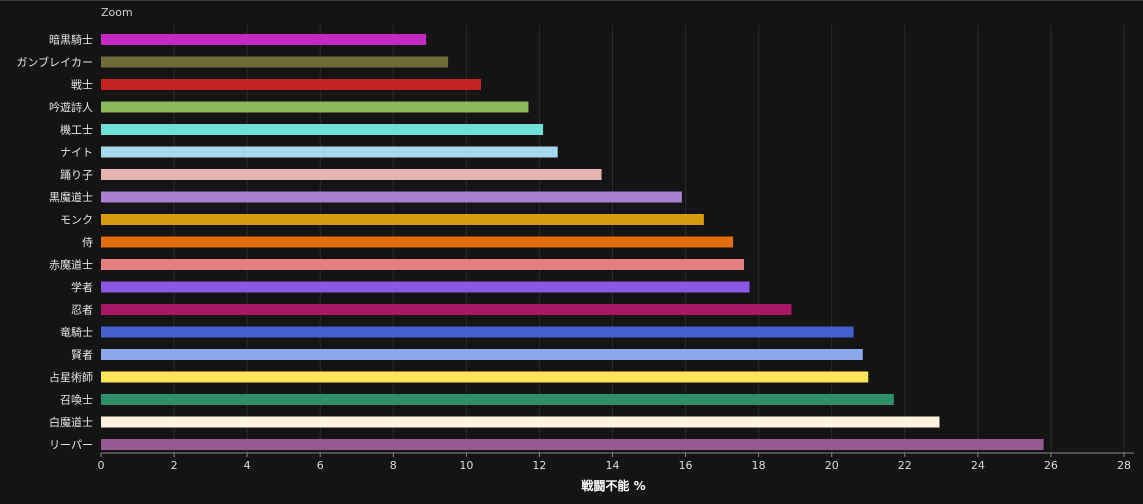  I want to click on x-tick-label: 8, so click(393, 465).